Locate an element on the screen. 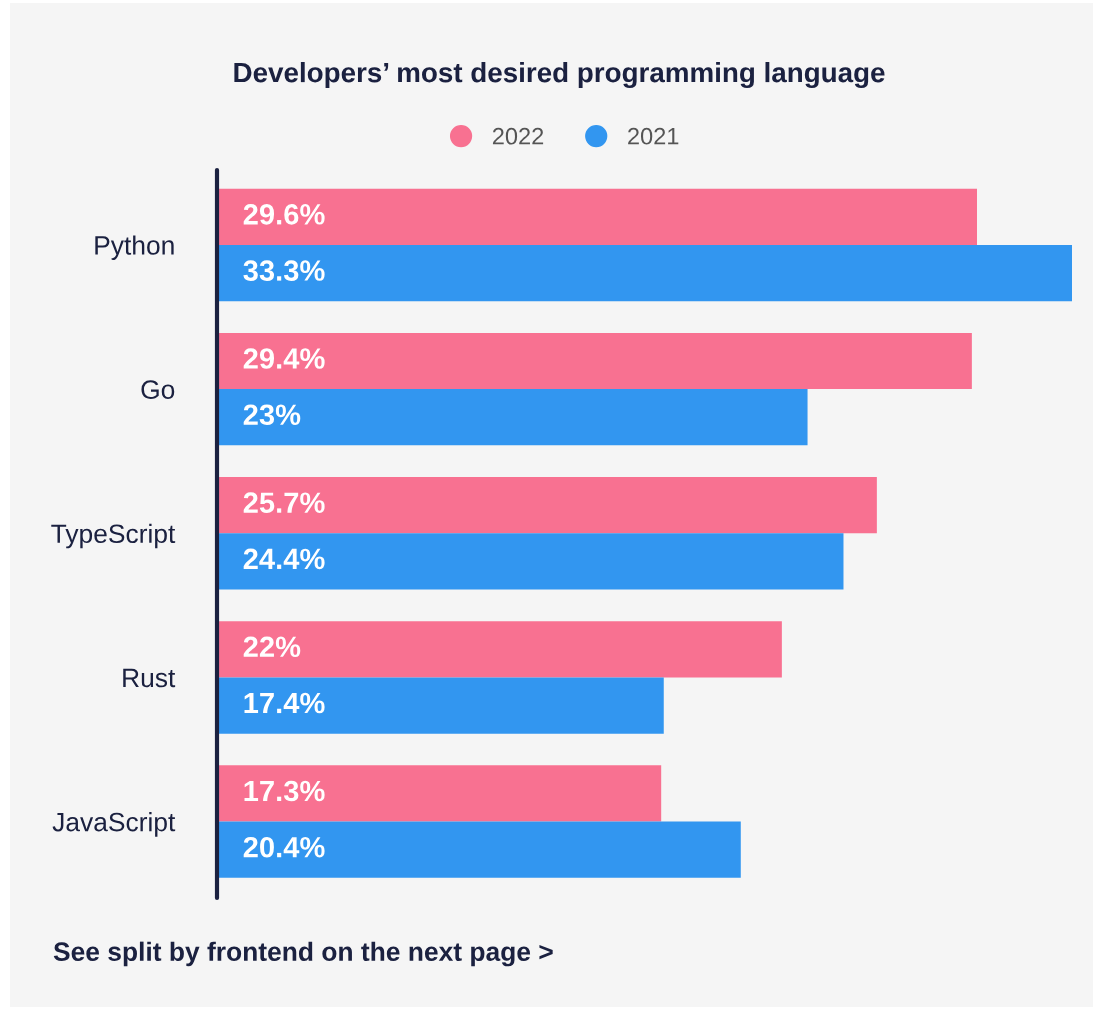 The width and height of the screenshot is (1095, 1010). y-tick-label: JavaScript is located at coordinates (114, 824).